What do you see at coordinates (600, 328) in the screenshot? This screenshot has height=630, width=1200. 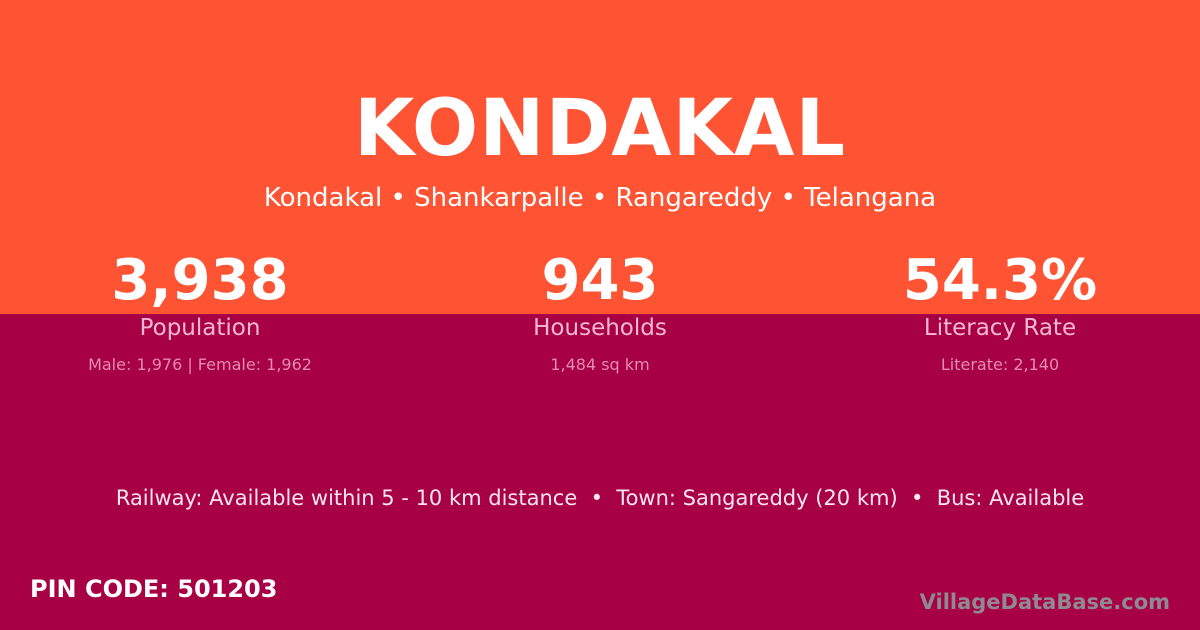 I see `stat-label: Households` at bounding box center [600, 328].